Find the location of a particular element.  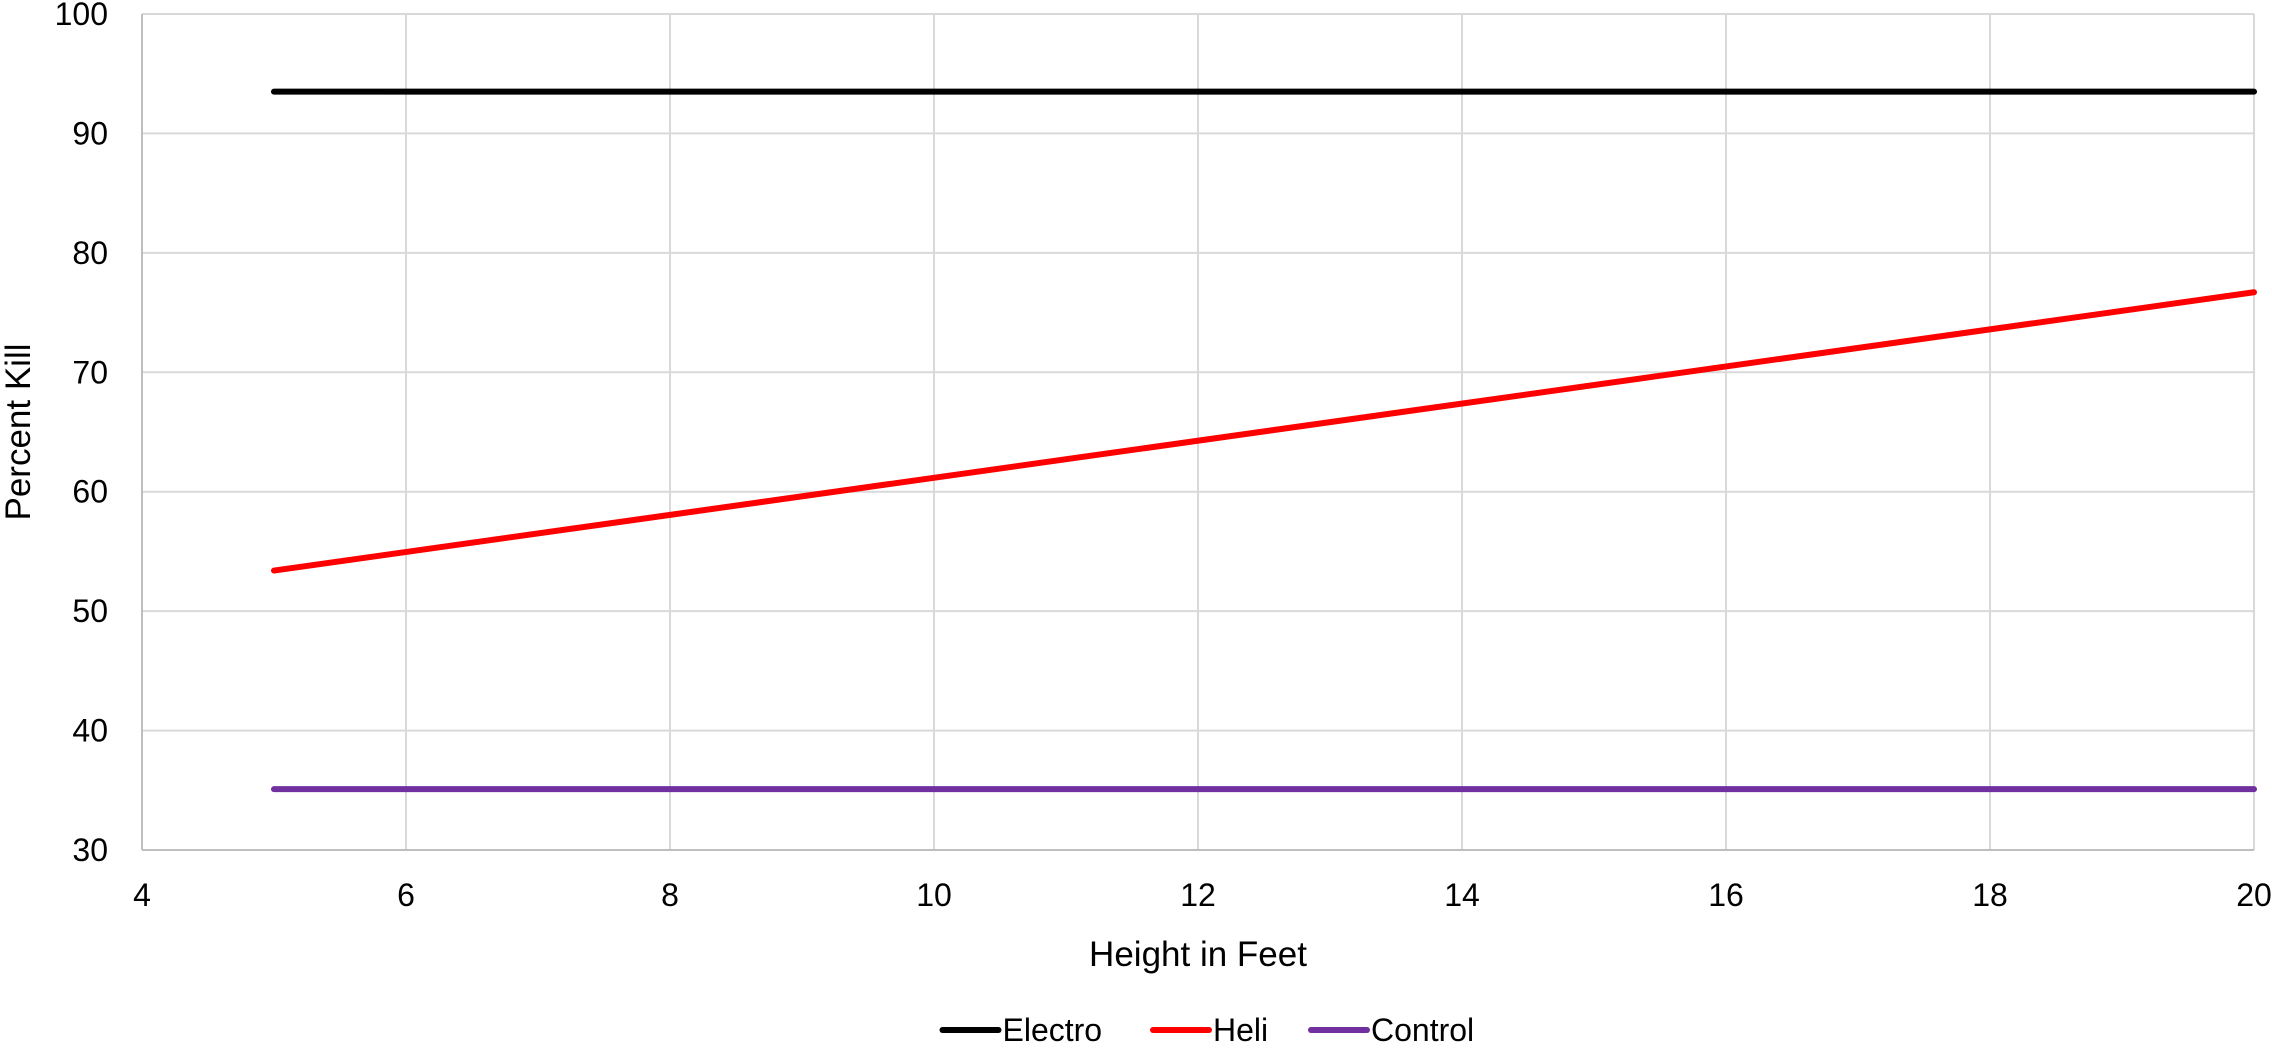

legend-label: Heli is located at coordinates (1240, 1030).